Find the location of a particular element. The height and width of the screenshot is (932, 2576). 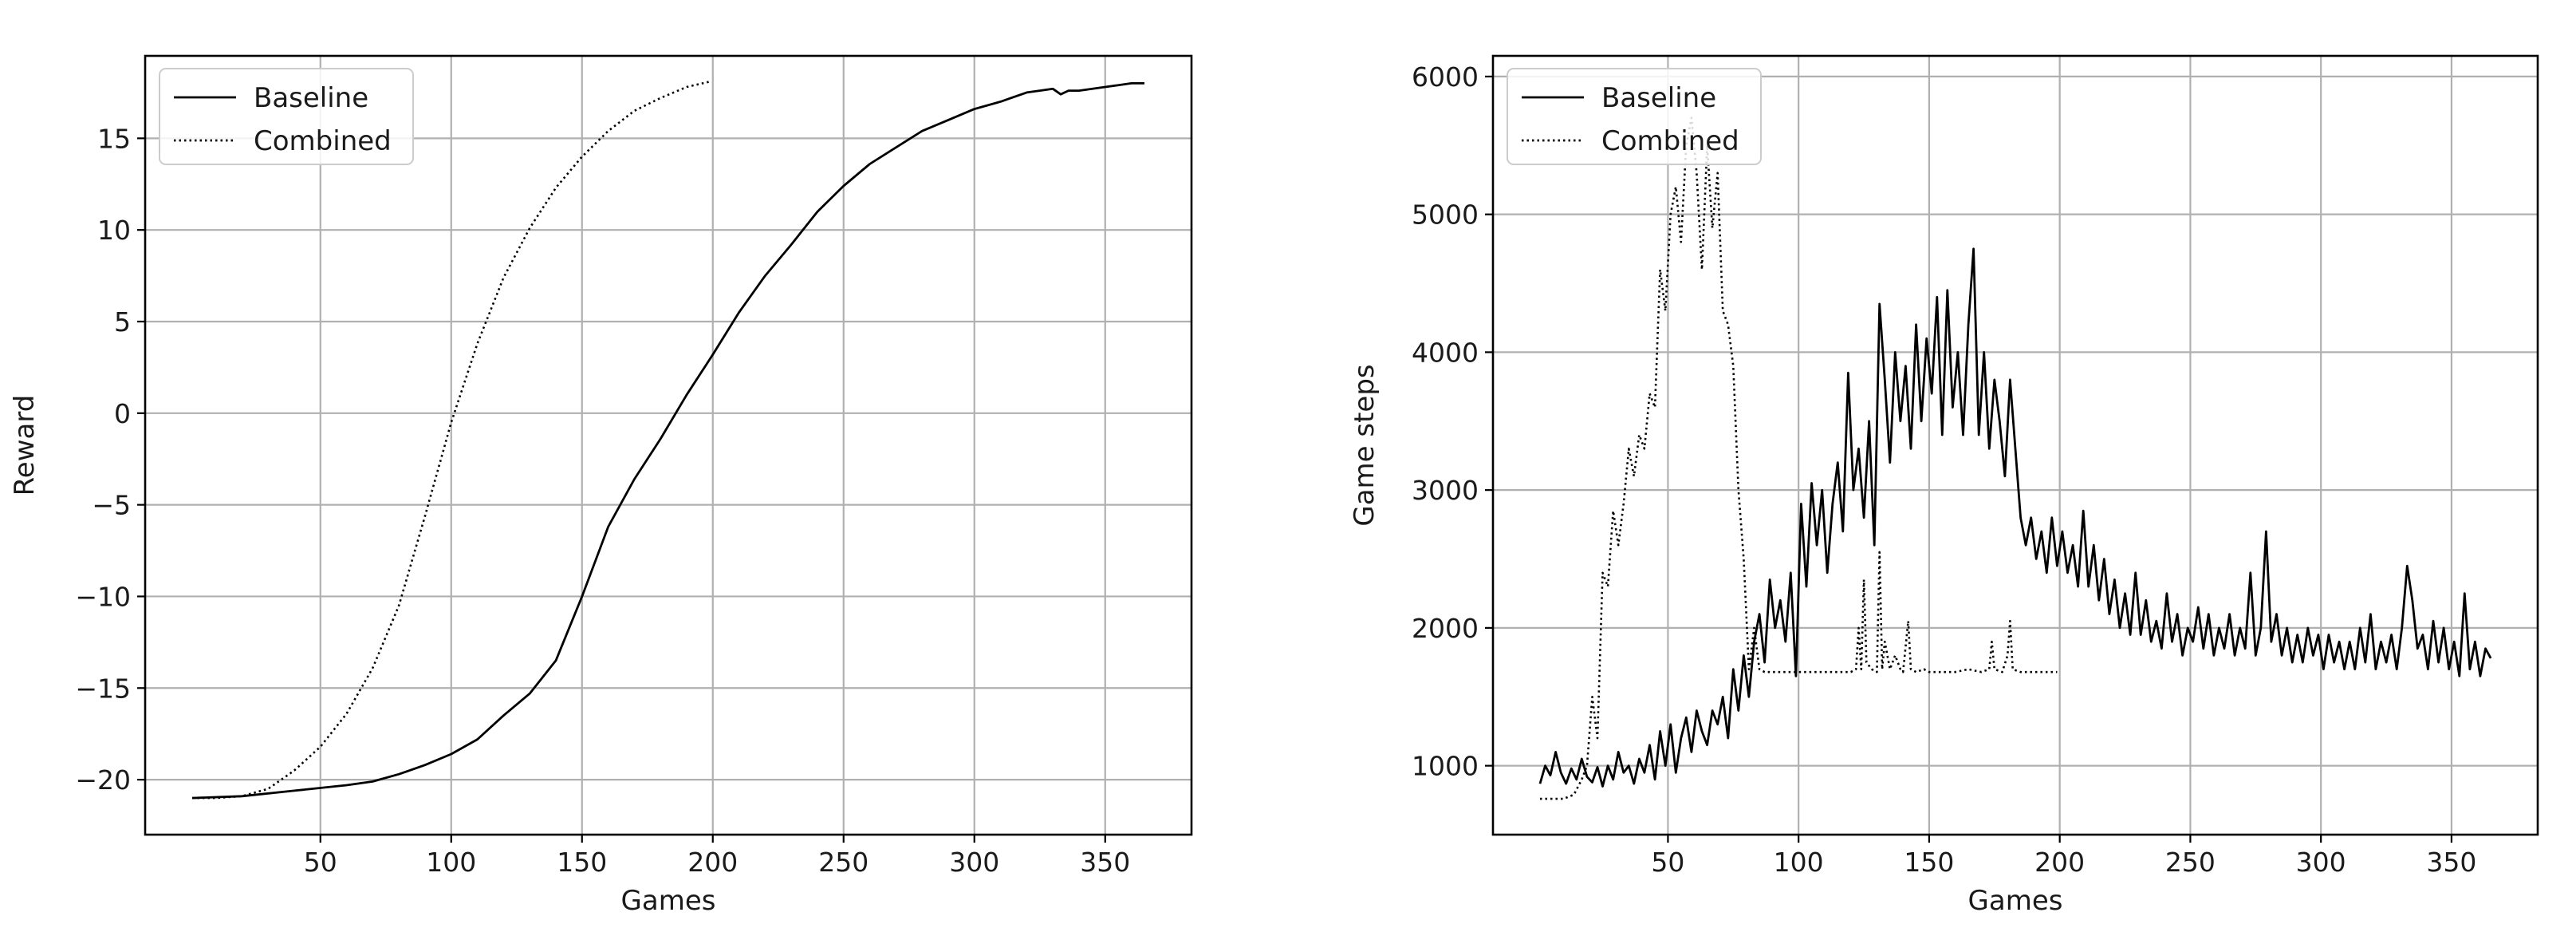

y-tick-label: 5 is located at coordinates (122, 322).